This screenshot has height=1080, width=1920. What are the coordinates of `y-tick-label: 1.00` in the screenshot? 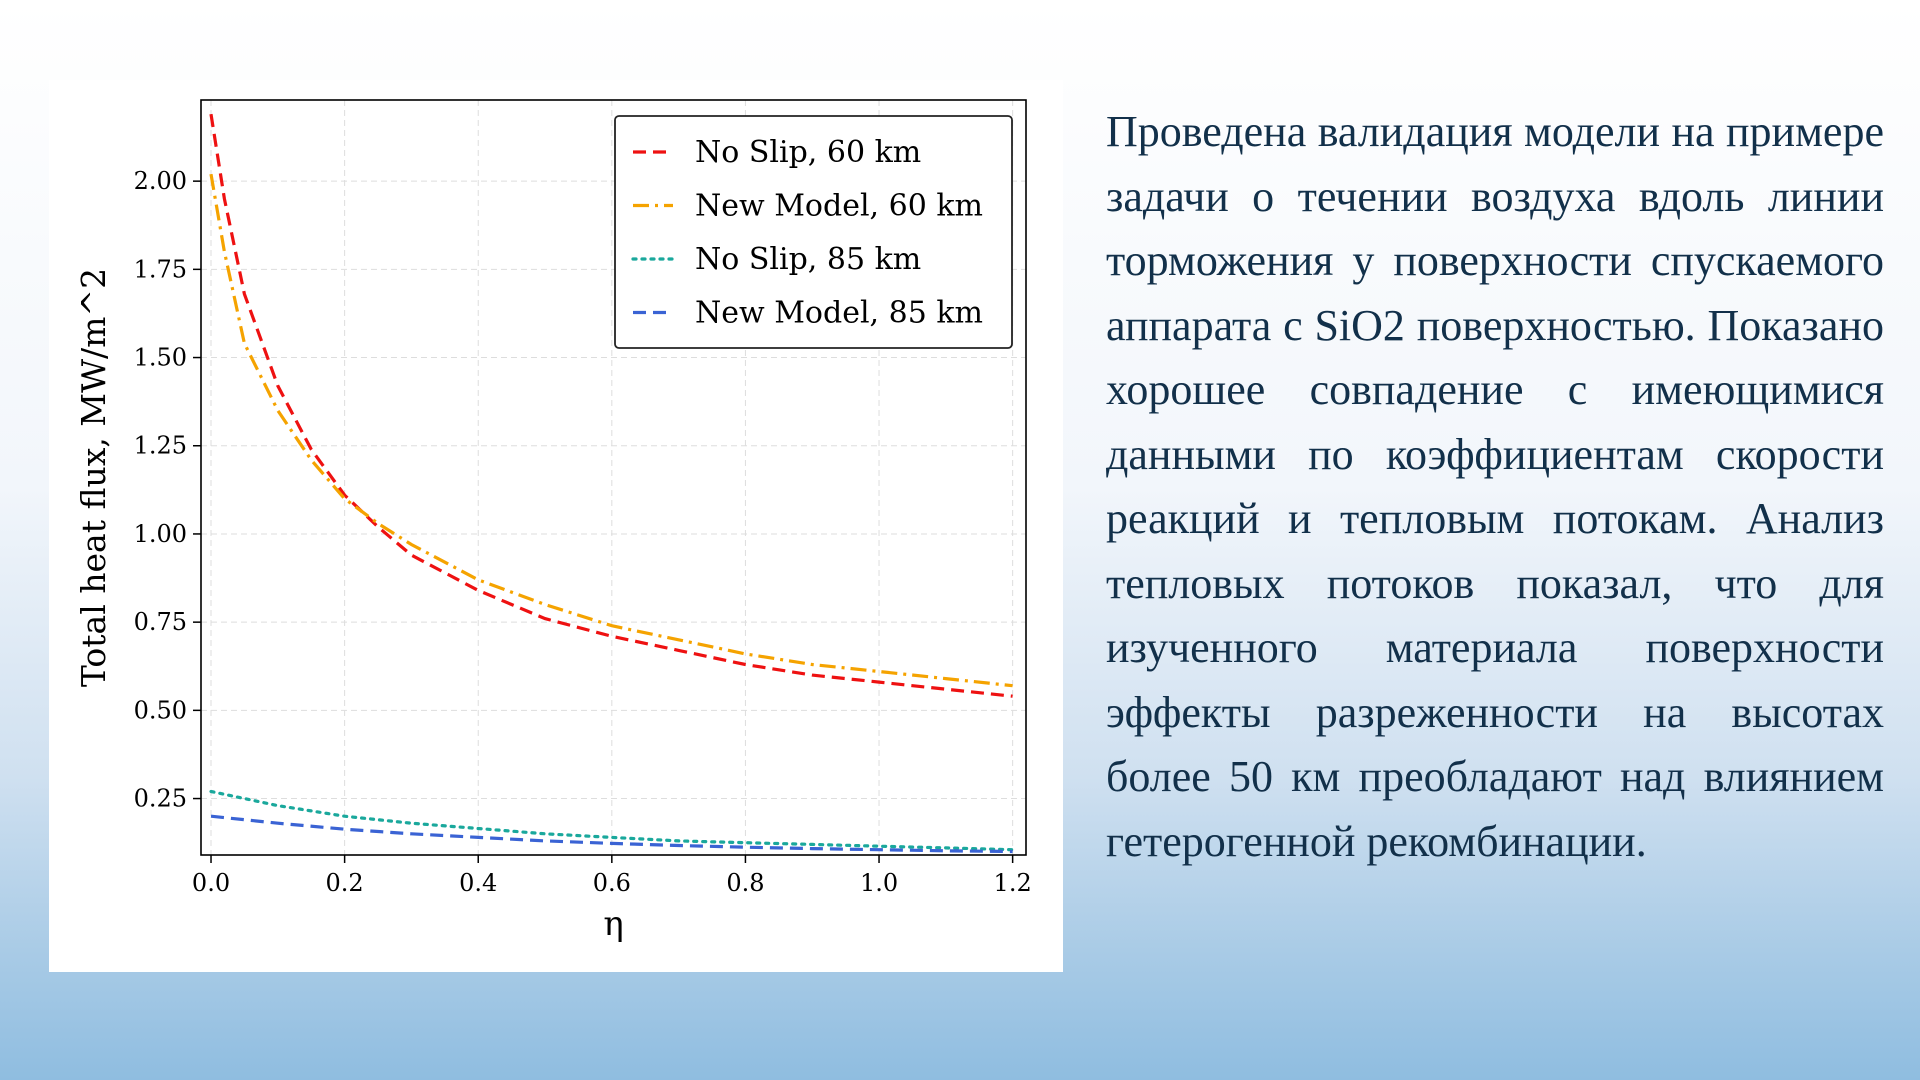 It's located at (160, 534).